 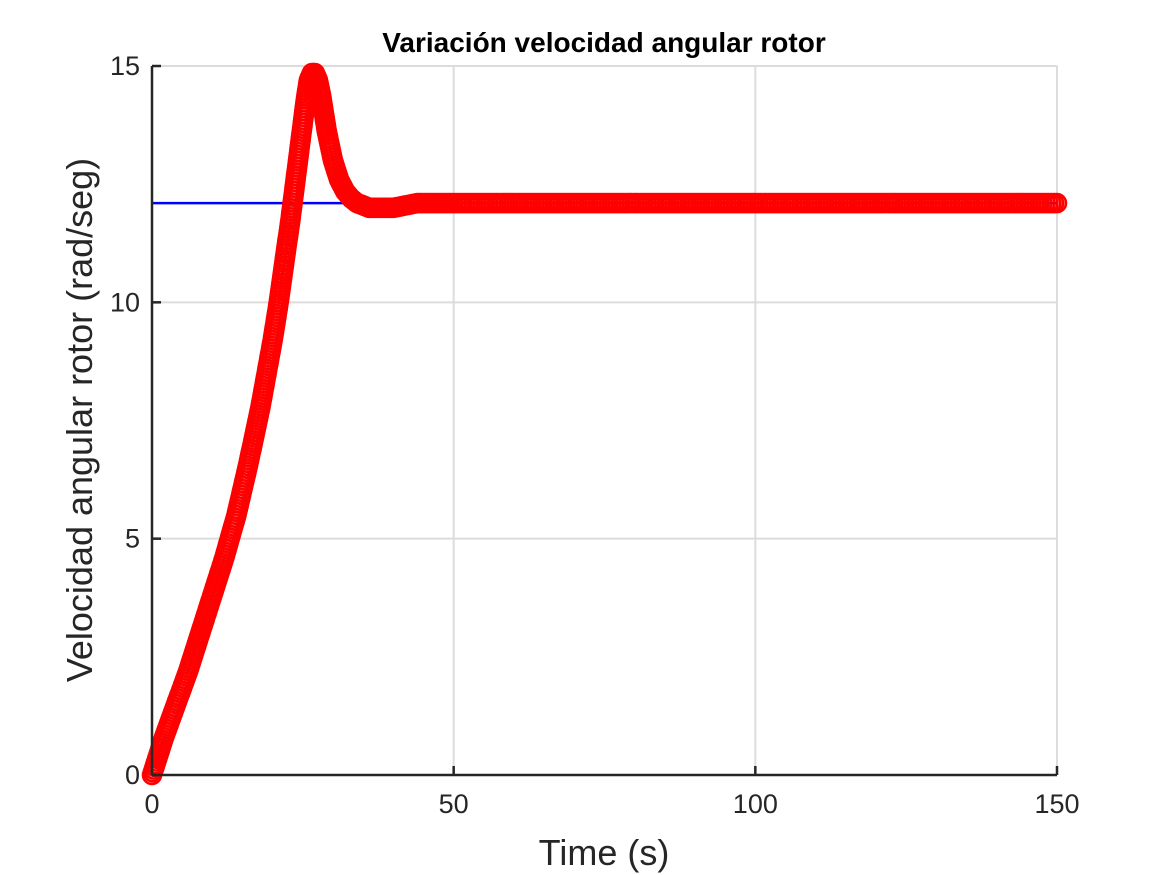 I want to click on x-tick-label: 150, so click(x=1056, y=804).